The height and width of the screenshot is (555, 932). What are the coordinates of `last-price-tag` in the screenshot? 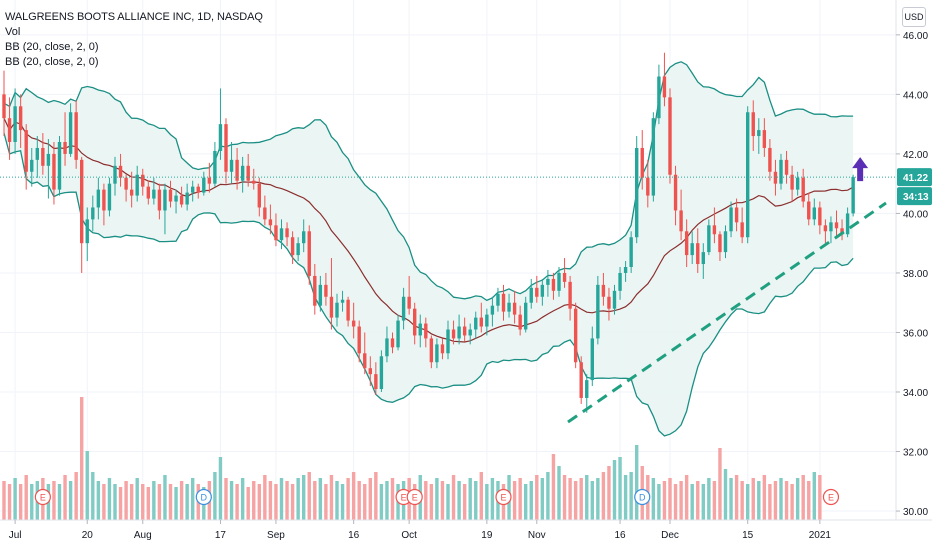 It's located at (914, 177).